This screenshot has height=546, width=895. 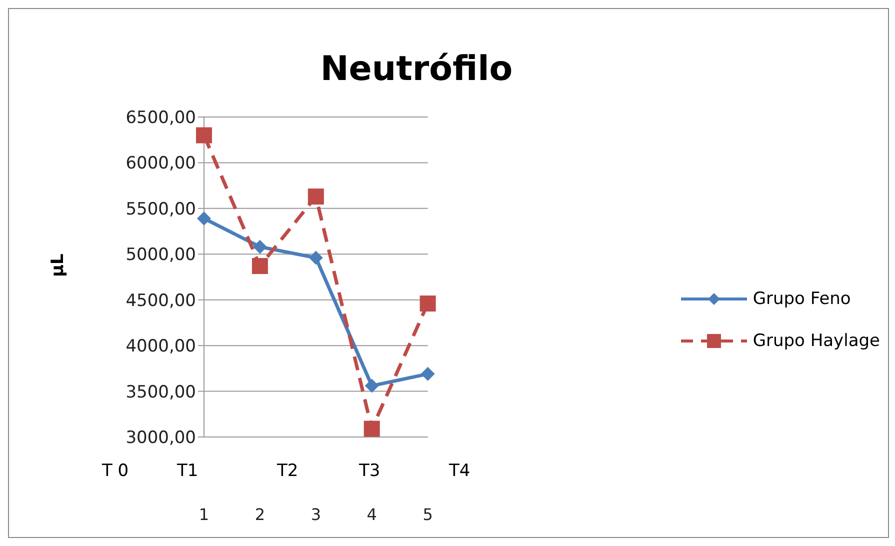 I want to click on y-tick-label: 6000,00, so click(x=161, y=164).